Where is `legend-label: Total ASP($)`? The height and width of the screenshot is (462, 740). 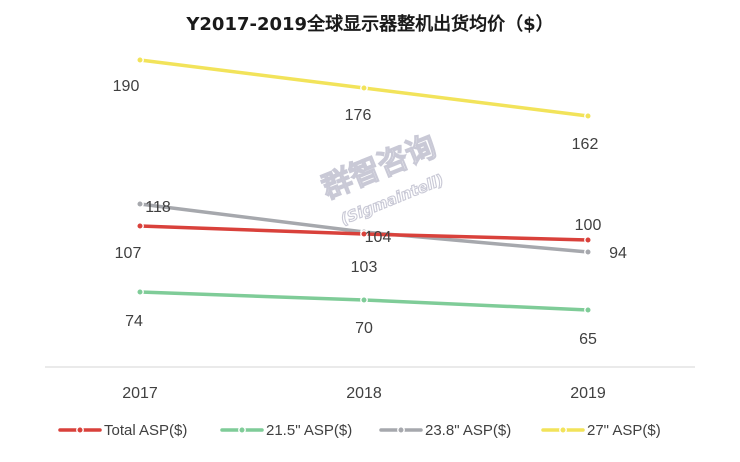
legend-label: Total ASP($) is located at coordinates (145, 430).